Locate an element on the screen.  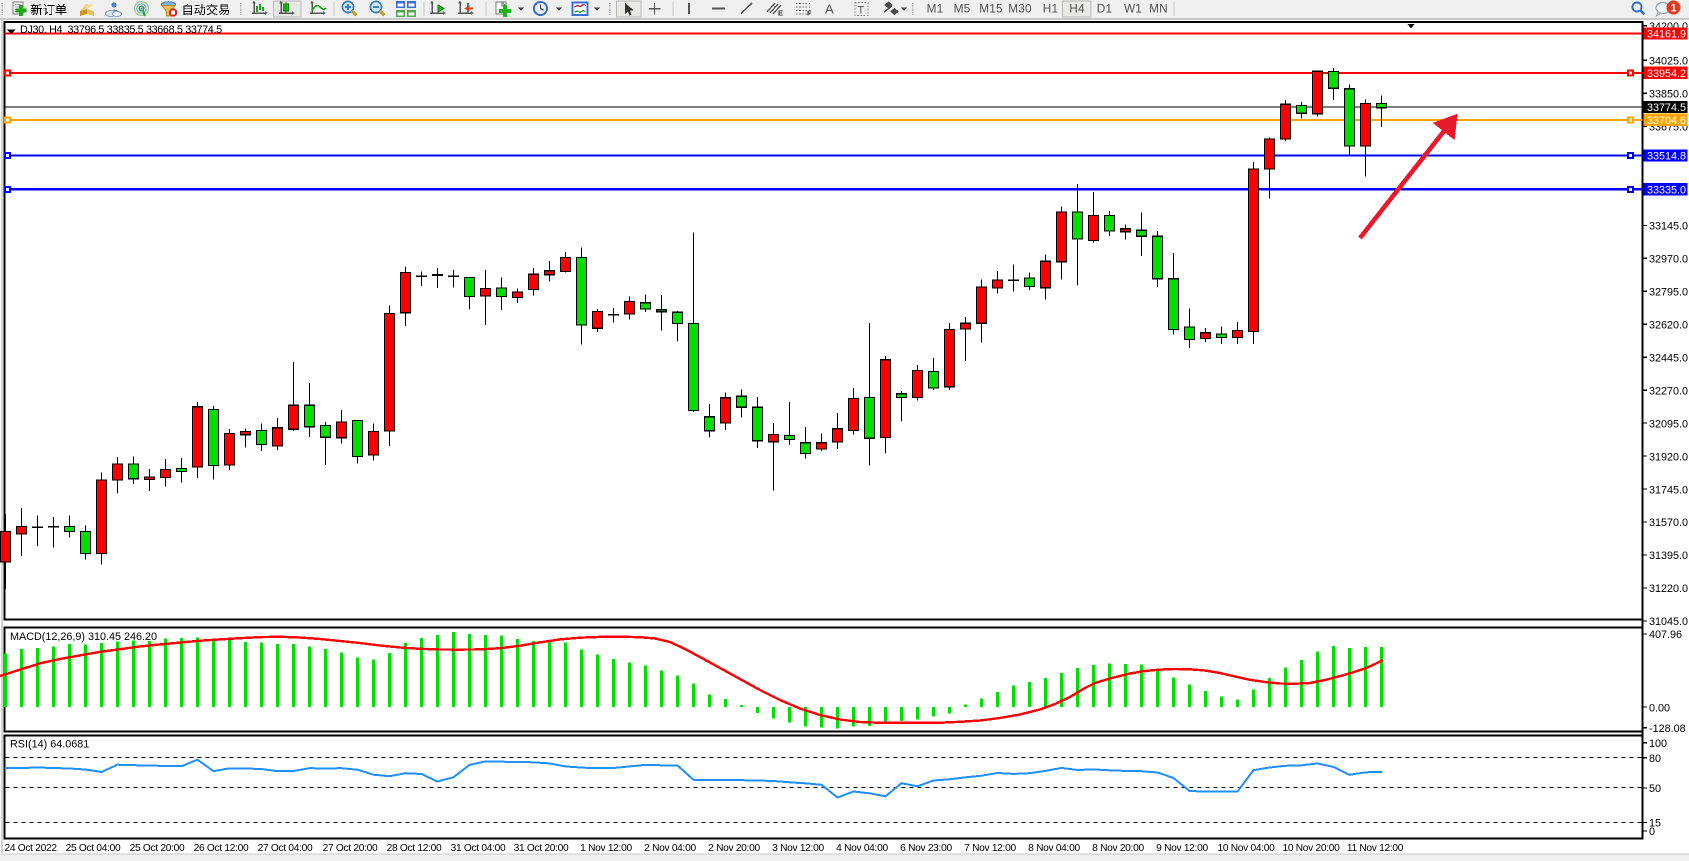
svg-text: 32445.0 is located at coordinates (1668, 358).